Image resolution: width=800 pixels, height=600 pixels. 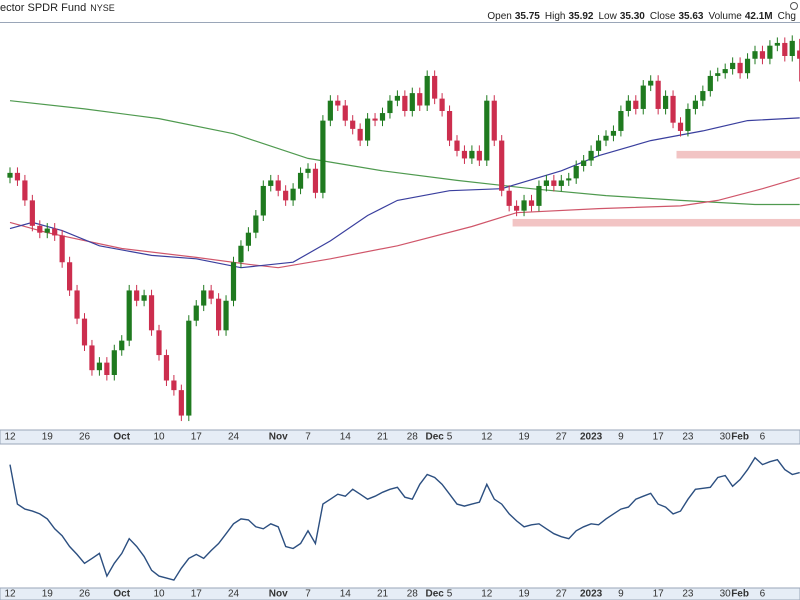 I want to click on x-tick-label: Nov, so click(x=278, y=594).